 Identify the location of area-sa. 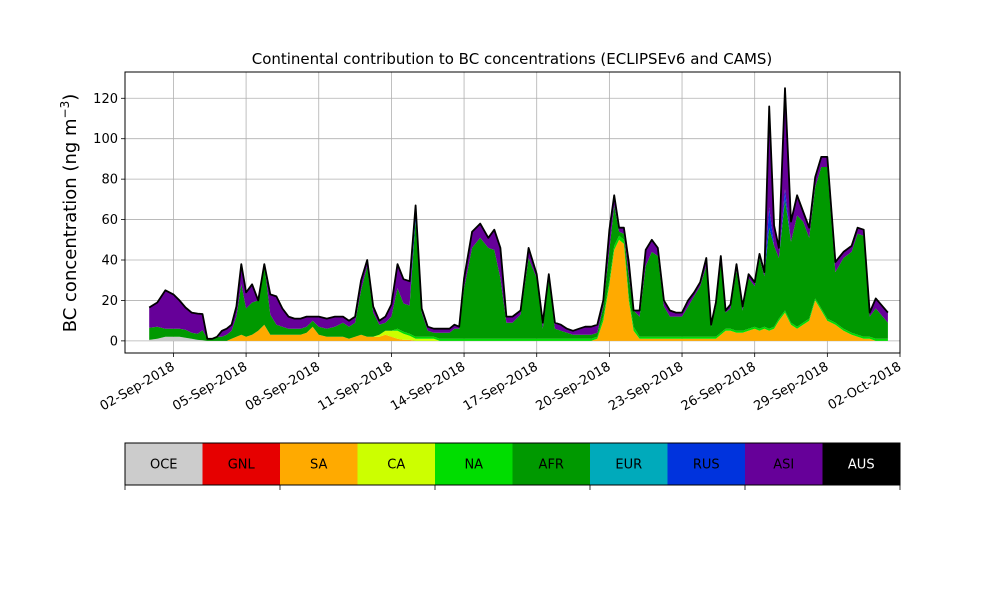
(518, 290).